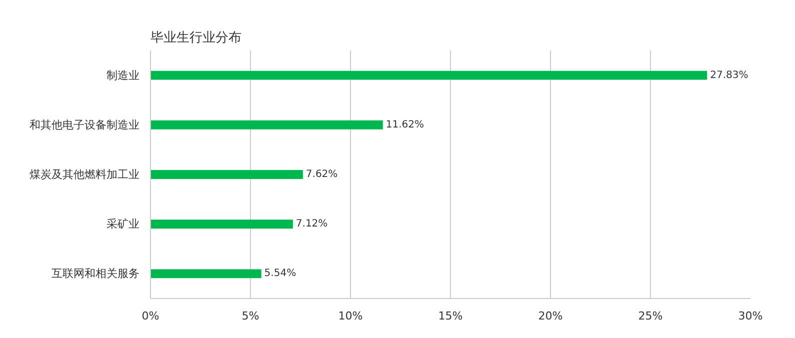 The height and width of the screenshot is (338, 795). Describe the element at coordinates (550, 316) in the screenshot. I see `x-tick-label: 20%` at that location.